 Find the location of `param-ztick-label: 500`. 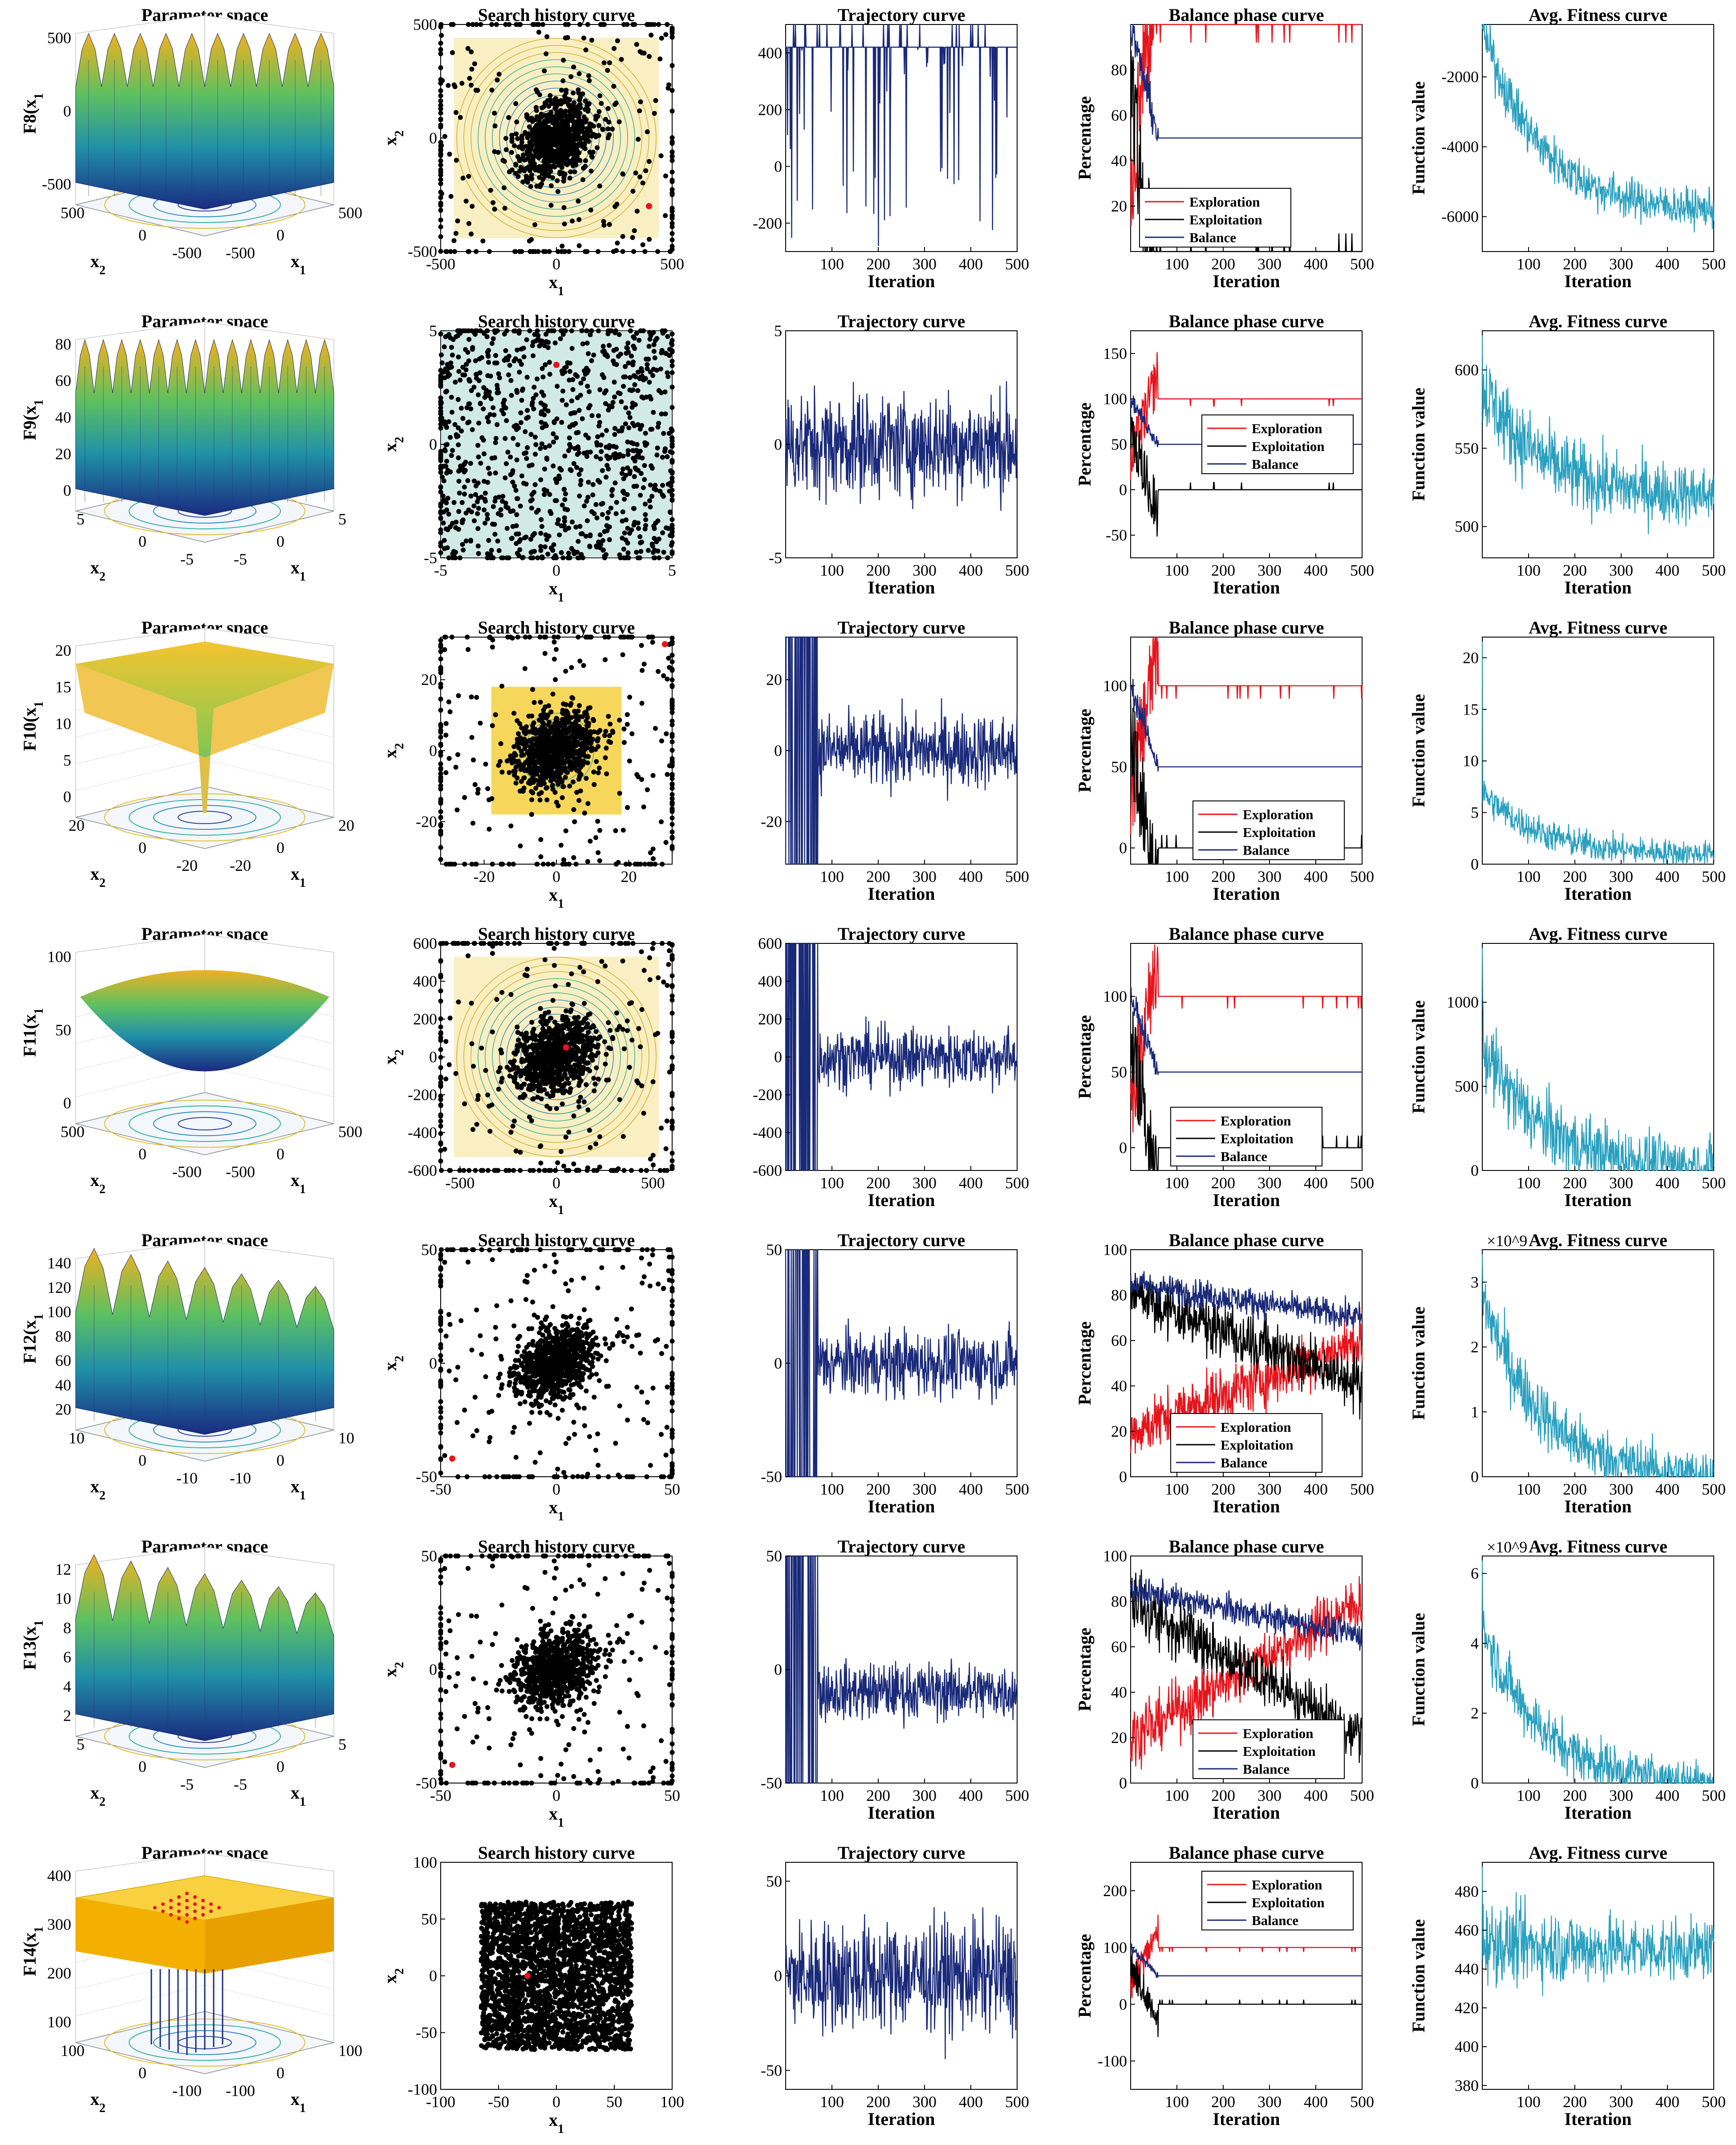

param-ztick-label: 500 is located at coordinates (59, 38).